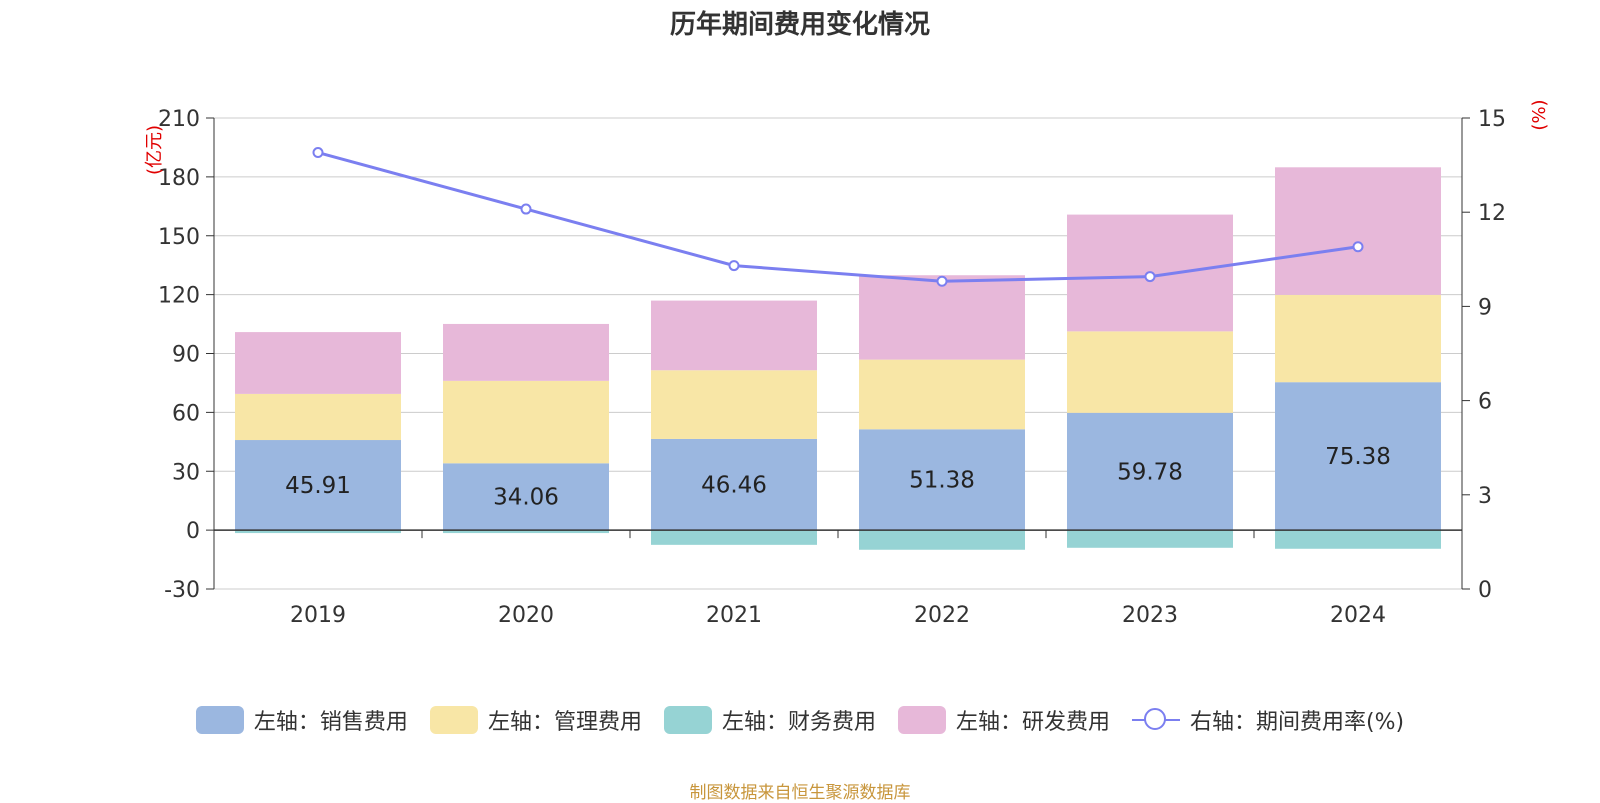 The width and height of the screenshot is (1600, 803). Describe the element at coordinates (1485, 496) in the screenshot. I see `right-axis-tick-label: 3` at that location.